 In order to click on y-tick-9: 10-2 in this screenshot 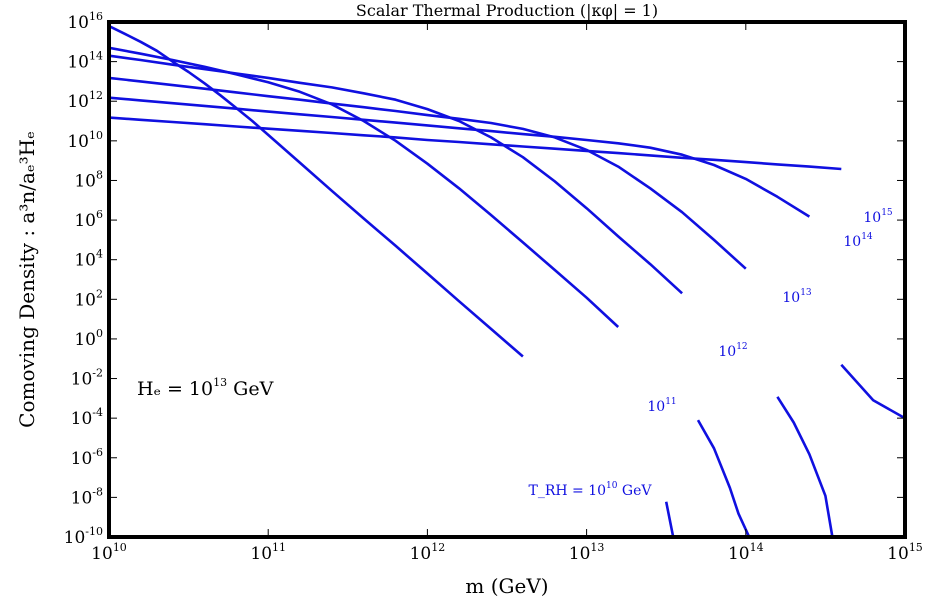, I will do `click(488, 378)`.